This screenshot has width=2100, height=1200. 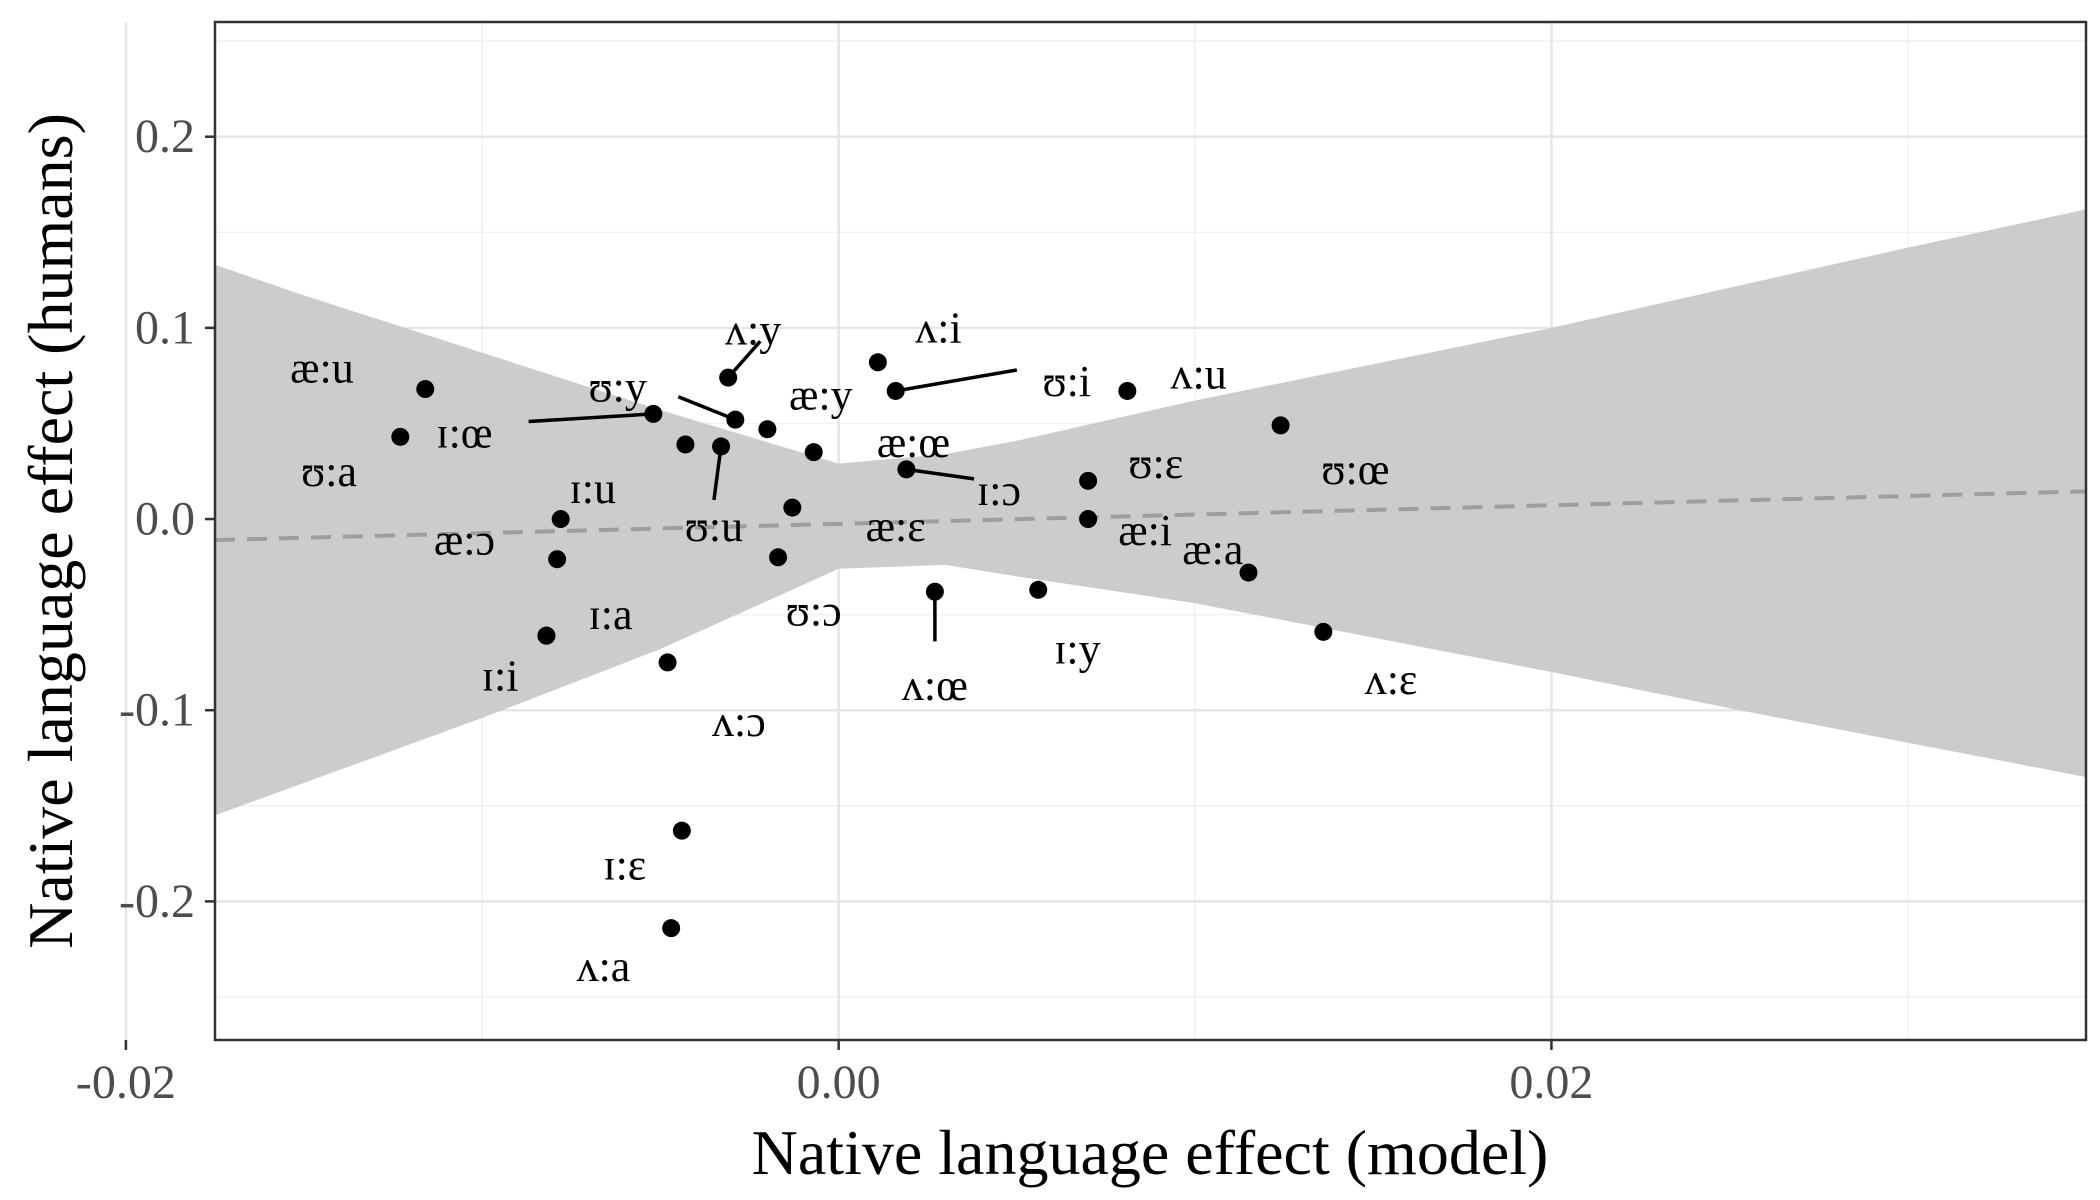 I want to click on y-axis-title: Native language effect (humans), so click(x=50, y=531).